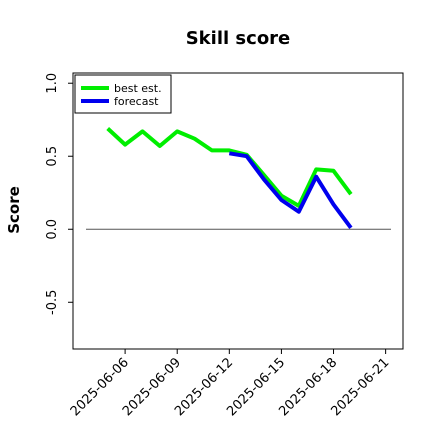 The image size is (440, 440). What do you see at coordinates (52, 229) in the screenshot?
I see `y-tick-label: 0.0` at bounding box center [52, 229].